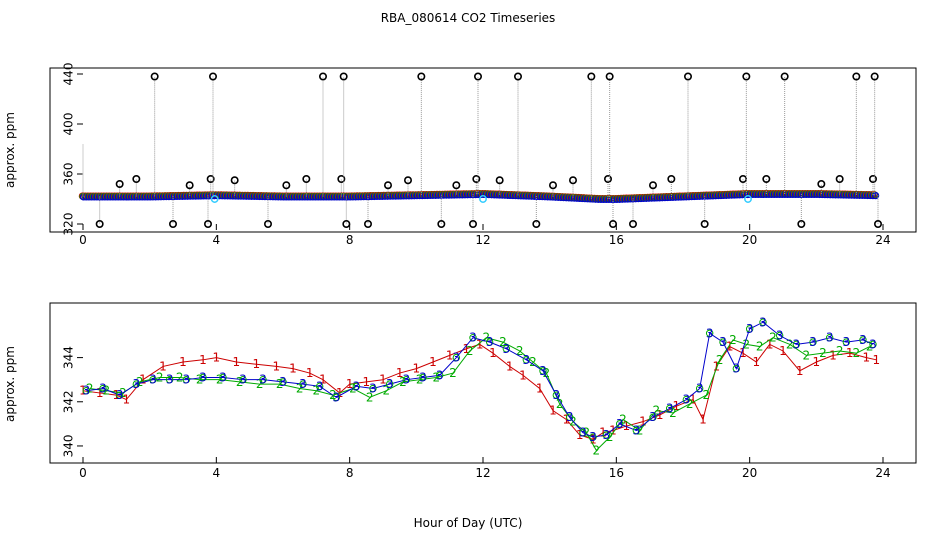 This screenshot has height=540, width=936. What do you see at coordinates (83, 240) in the screenshot?
I see `x-tick-label: 0` at bounding box center [83, 240].